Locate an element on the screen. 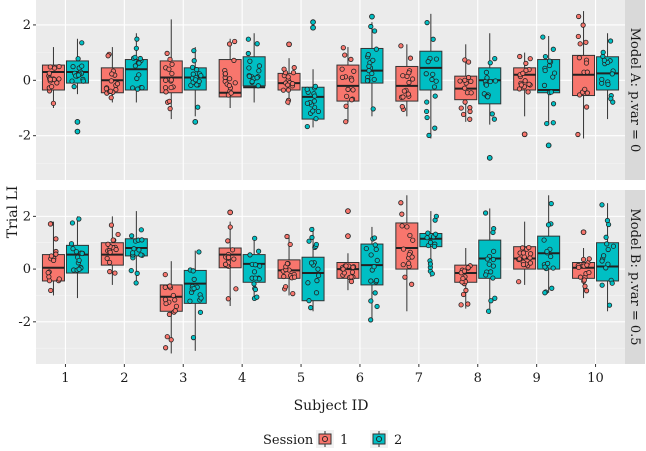  legend-key-point is located at coordinates (325, 439).